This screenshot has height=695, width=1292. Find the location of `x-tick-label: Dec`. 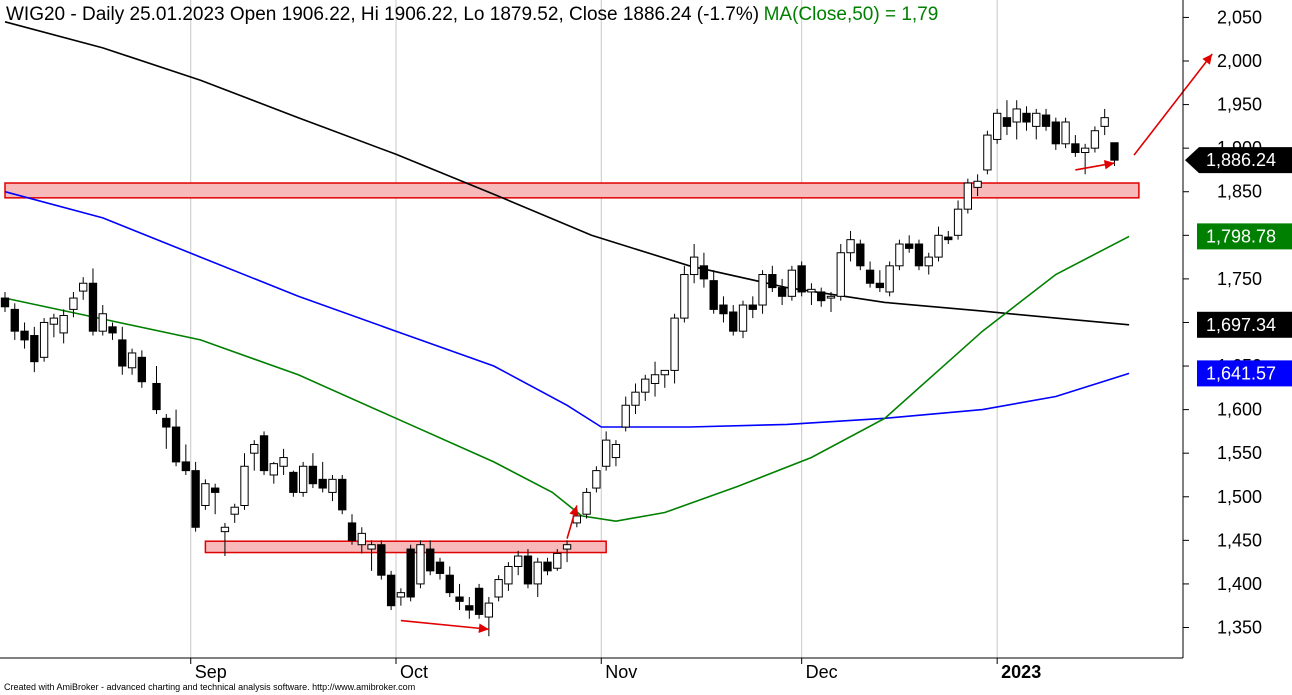

x-tick-label: Dec is located at coordinates (822, 672).